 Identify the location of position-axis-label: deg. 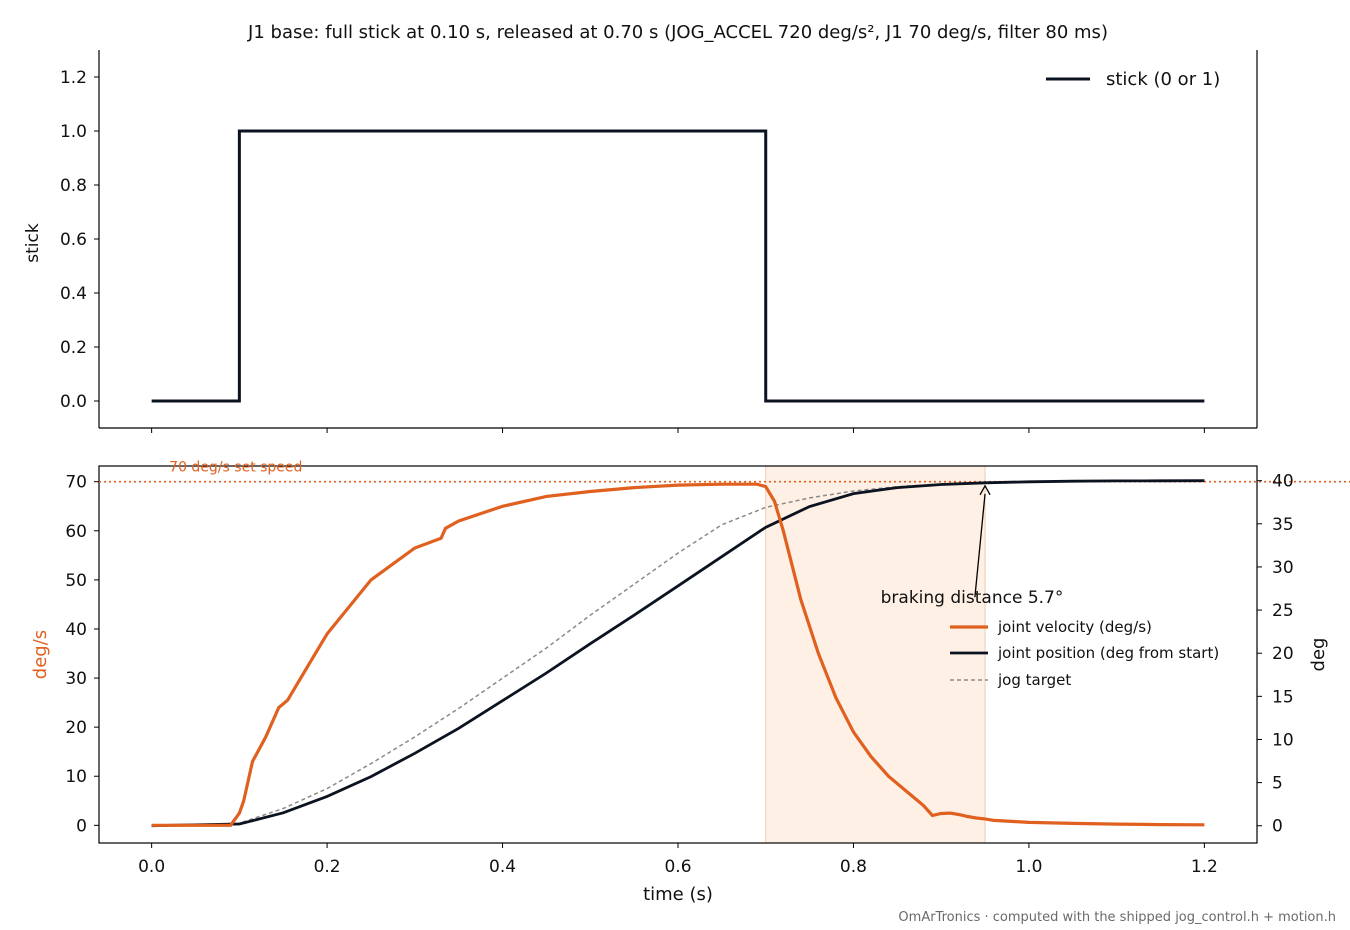
(1318, 655).